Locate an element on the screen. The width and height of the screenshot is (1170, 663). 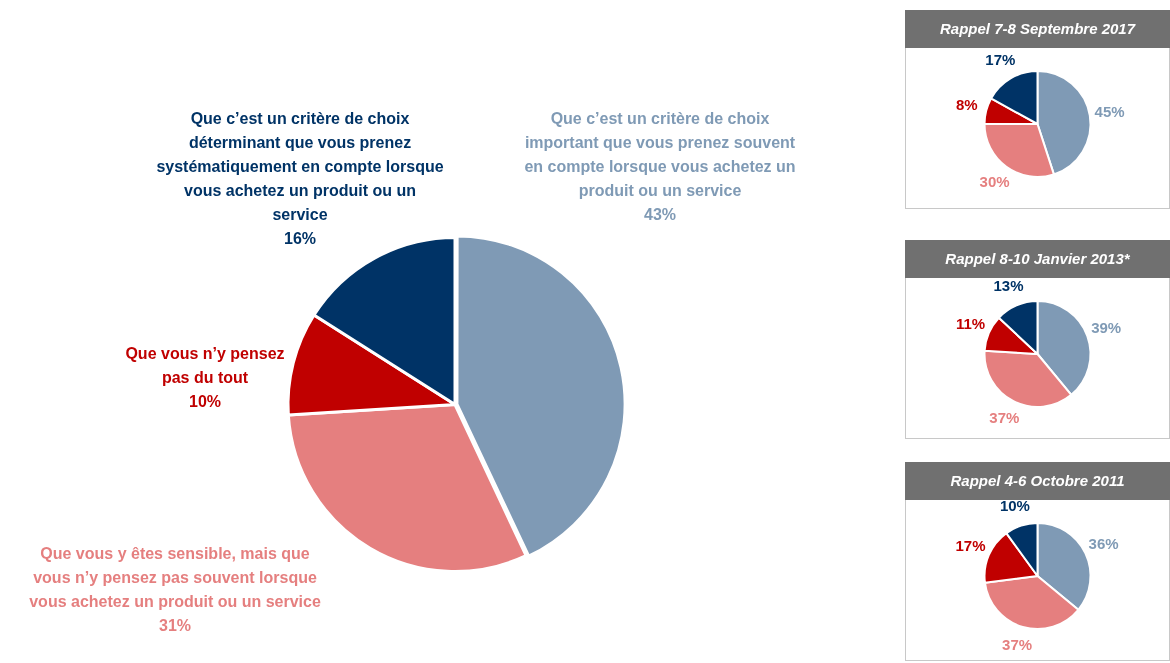
slice-label: Que vous y êtes sensible, mais que vous n’y pensez pas souvent lorsque vous achetez un produit ou un service is located at coordinates (175, 578).